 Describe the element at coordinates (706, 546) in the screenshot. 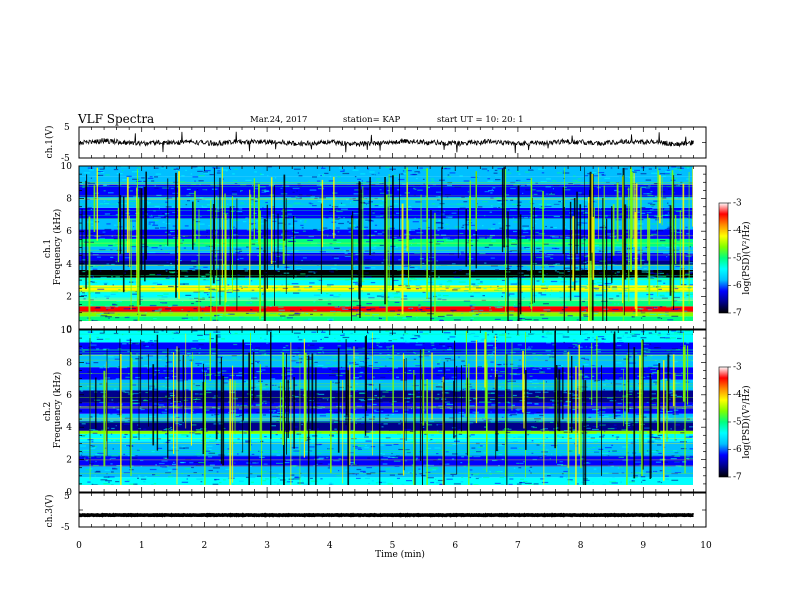

I see `x-tick-label: 10` at that location.